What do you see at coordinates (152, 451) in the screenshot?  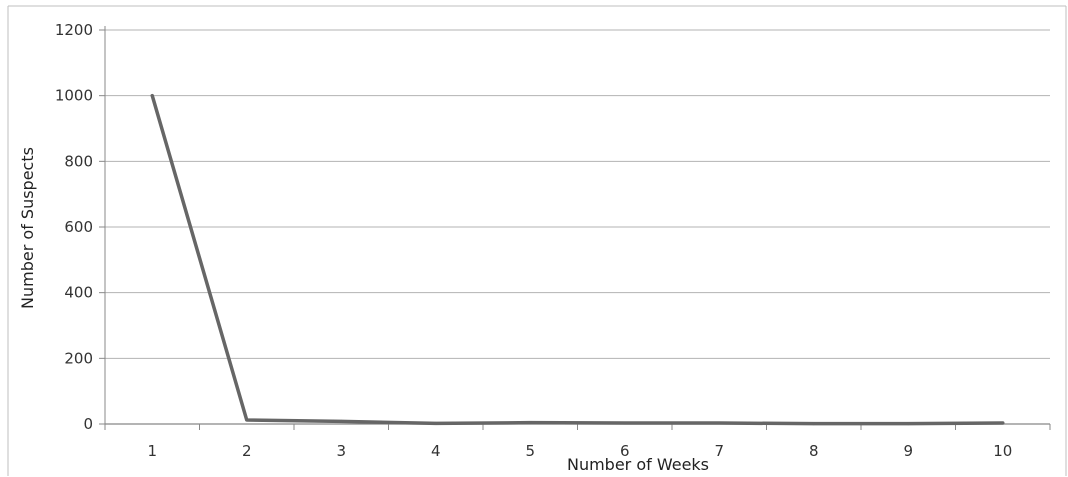 I see `x-tick-label: 1` at bounding box center [152, 451].